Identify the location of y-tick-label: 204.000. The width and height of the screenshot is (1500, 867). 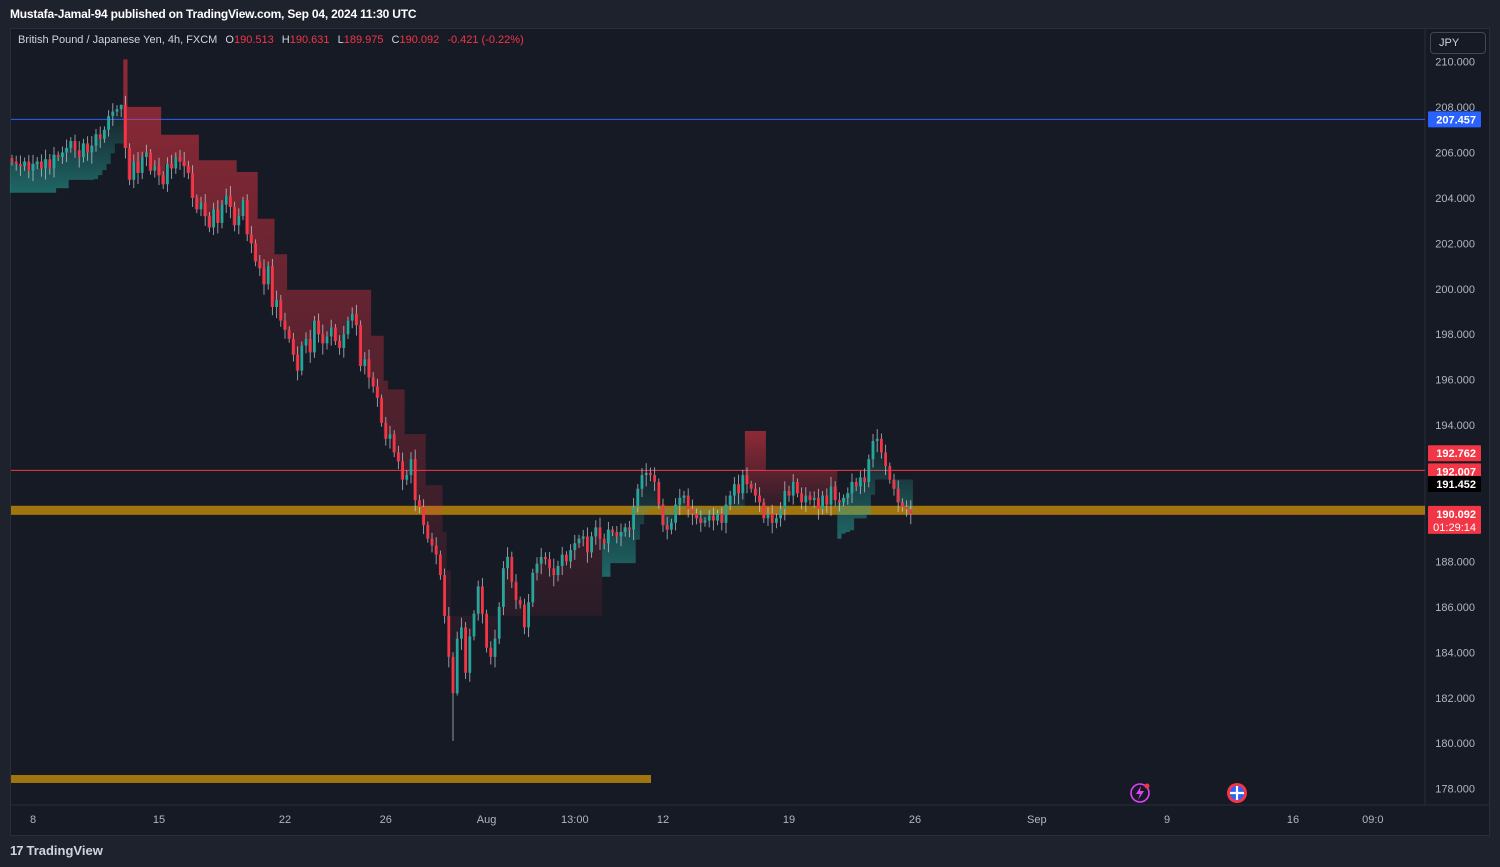
(1455, 199).